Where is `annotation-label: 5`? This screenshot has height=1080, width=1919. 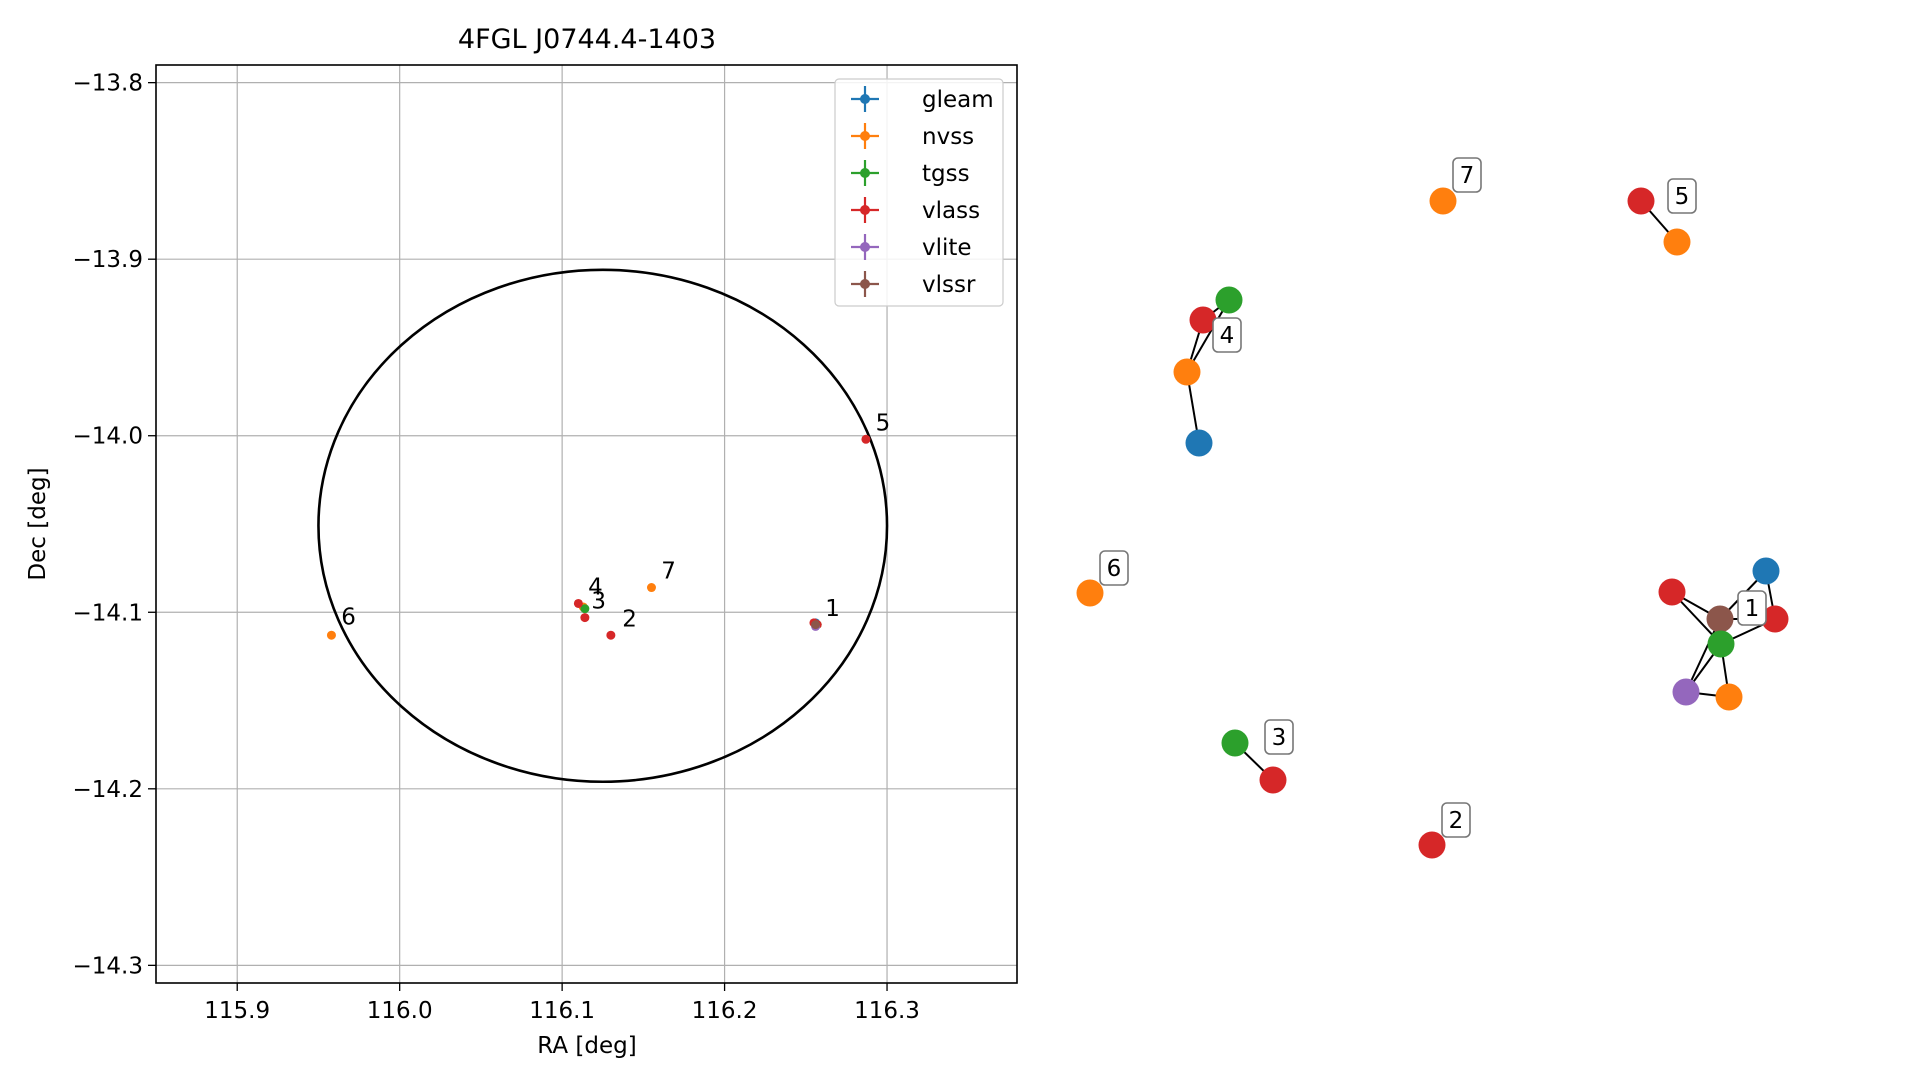
annotation-label: 5 is located at coordinates (883, 423).